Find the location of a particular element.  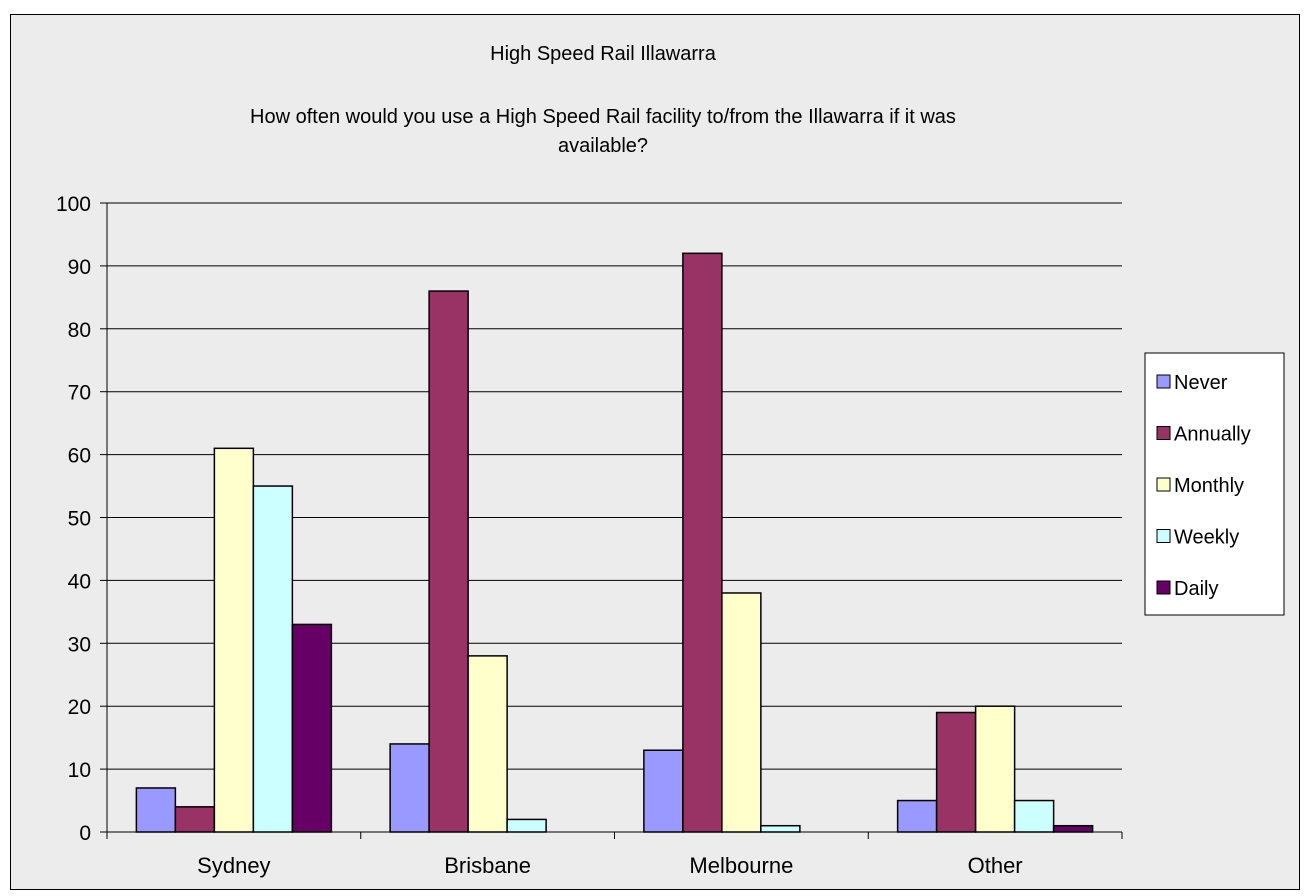

legend-label: Never is located at coordinates (1201, 383).